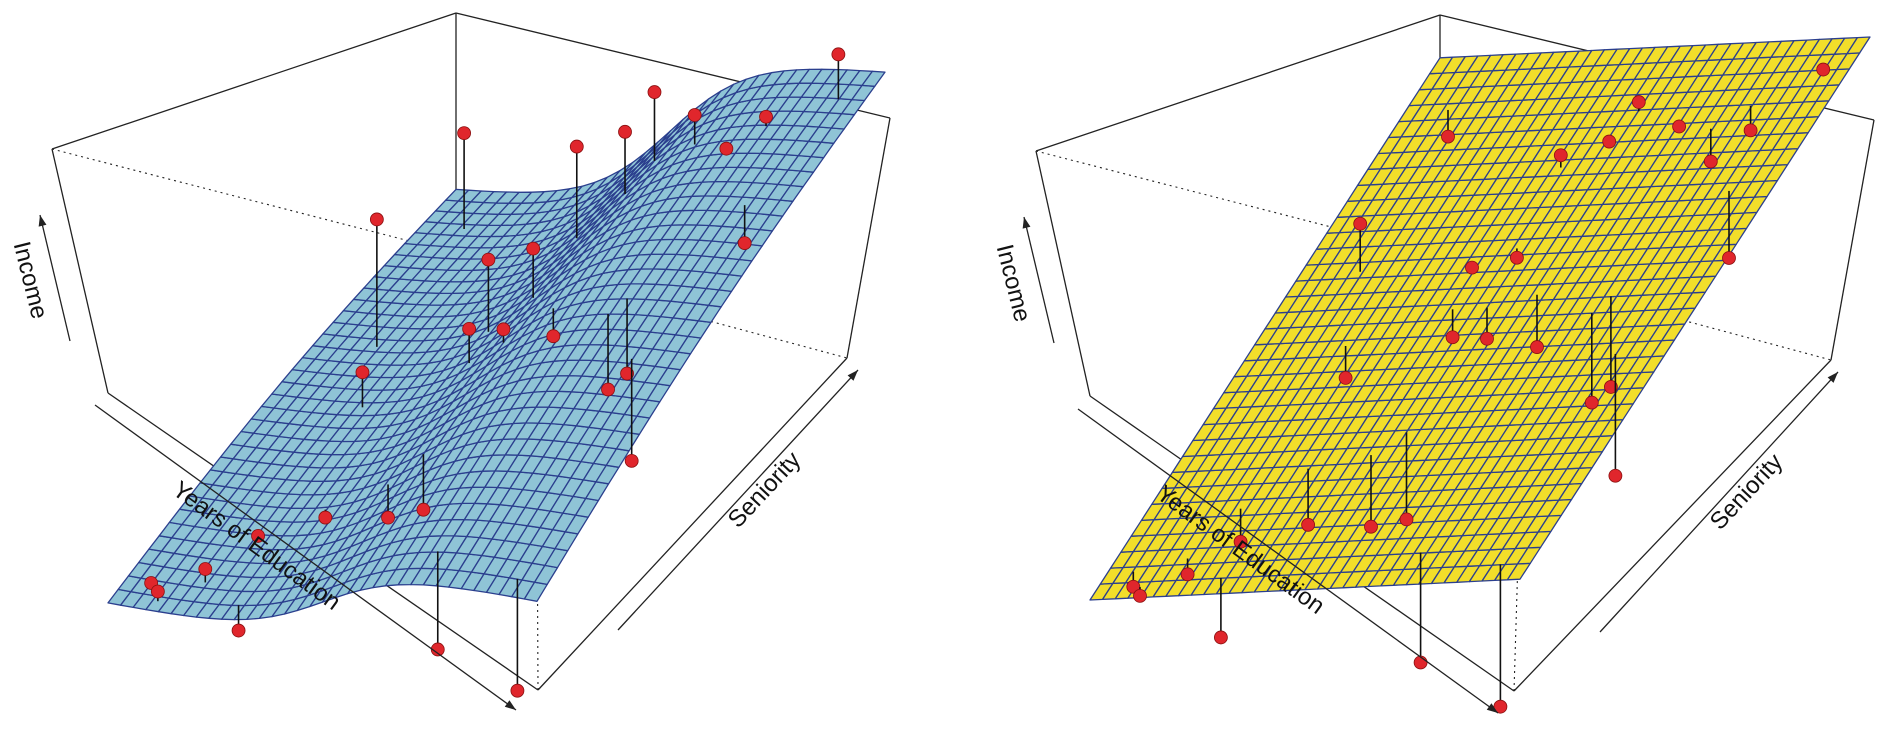 The image size is (1885, 732). Describe the element at coordinates (254, 201) in the screenshot. I see `box-hidden-edge` at that location.